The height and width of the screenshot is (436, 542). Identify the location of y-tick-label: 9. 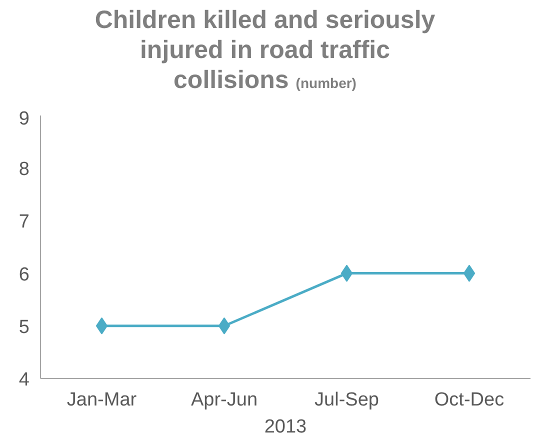
(24, 119).